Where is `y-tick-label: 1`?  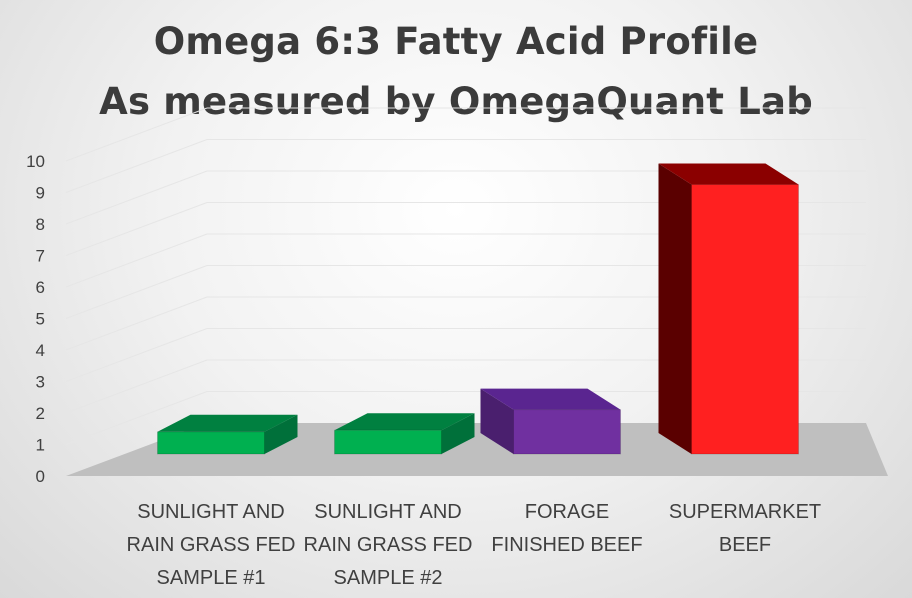
y-tick-label: 1 is located at coordinates (40, 445).